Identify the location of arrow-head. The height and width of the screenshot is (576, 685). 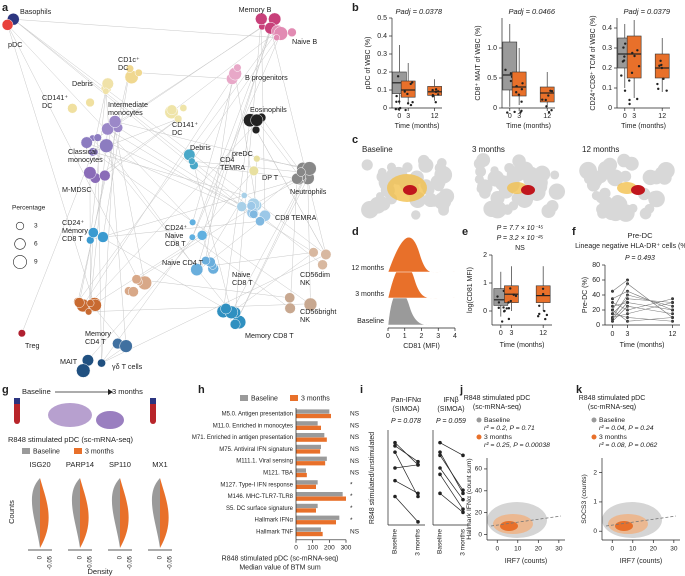
(110, 392).